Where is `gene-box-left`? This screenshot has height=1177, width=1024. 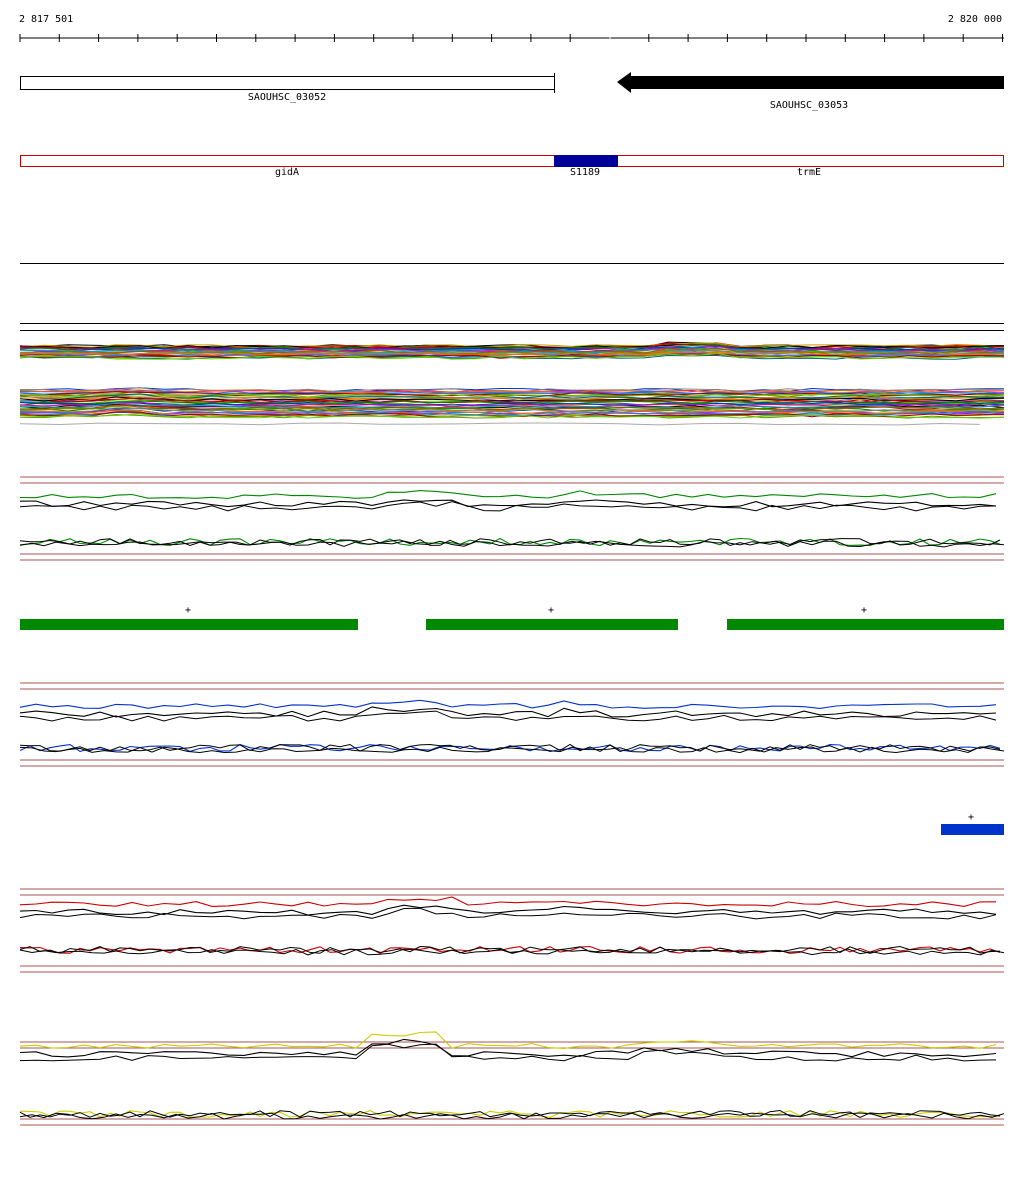
gene-box-left is located at coordinates (287, 83).